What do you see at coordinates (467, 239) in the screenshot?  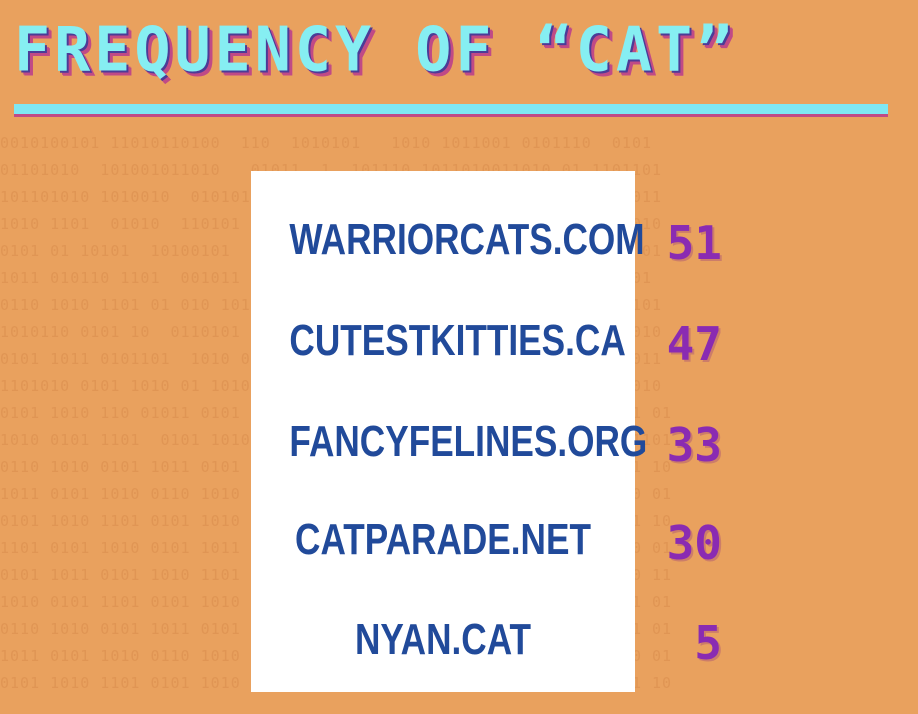 I see `site-name-warriorcats: WARRIORCATS.COM` at bounding box center [467, 239].